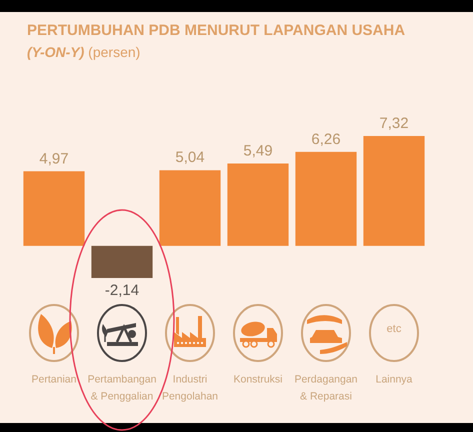 The image size is (473, 432). Describe the element at coordinates (54, 159) in the screenshot. I see `data-label: 4,97` at that location.